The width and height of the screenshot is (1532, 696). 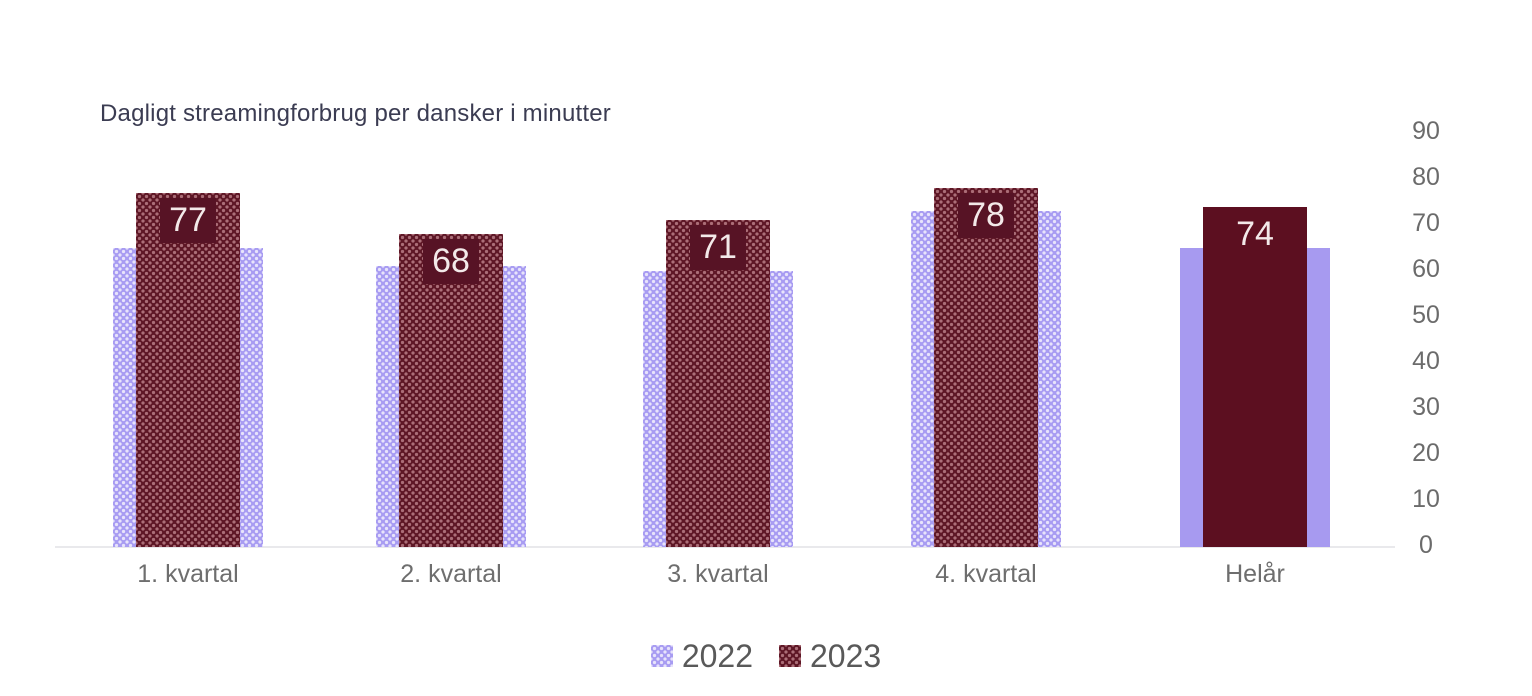 What do you see at coordinates (1426, 407) in the screenshot?
I see `y-tick-label: 30` at bounding box center [1426, 407].